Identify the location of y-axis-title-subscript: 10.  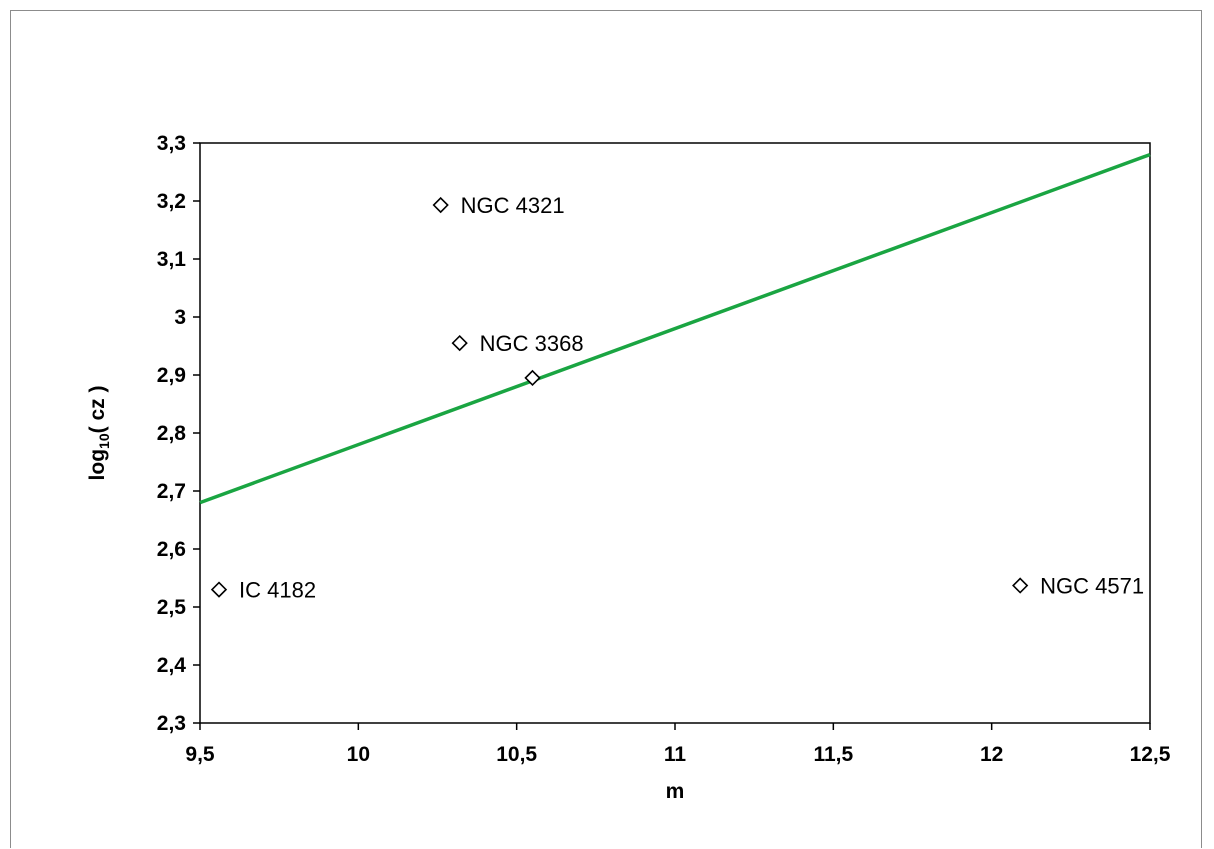
(104, 441).